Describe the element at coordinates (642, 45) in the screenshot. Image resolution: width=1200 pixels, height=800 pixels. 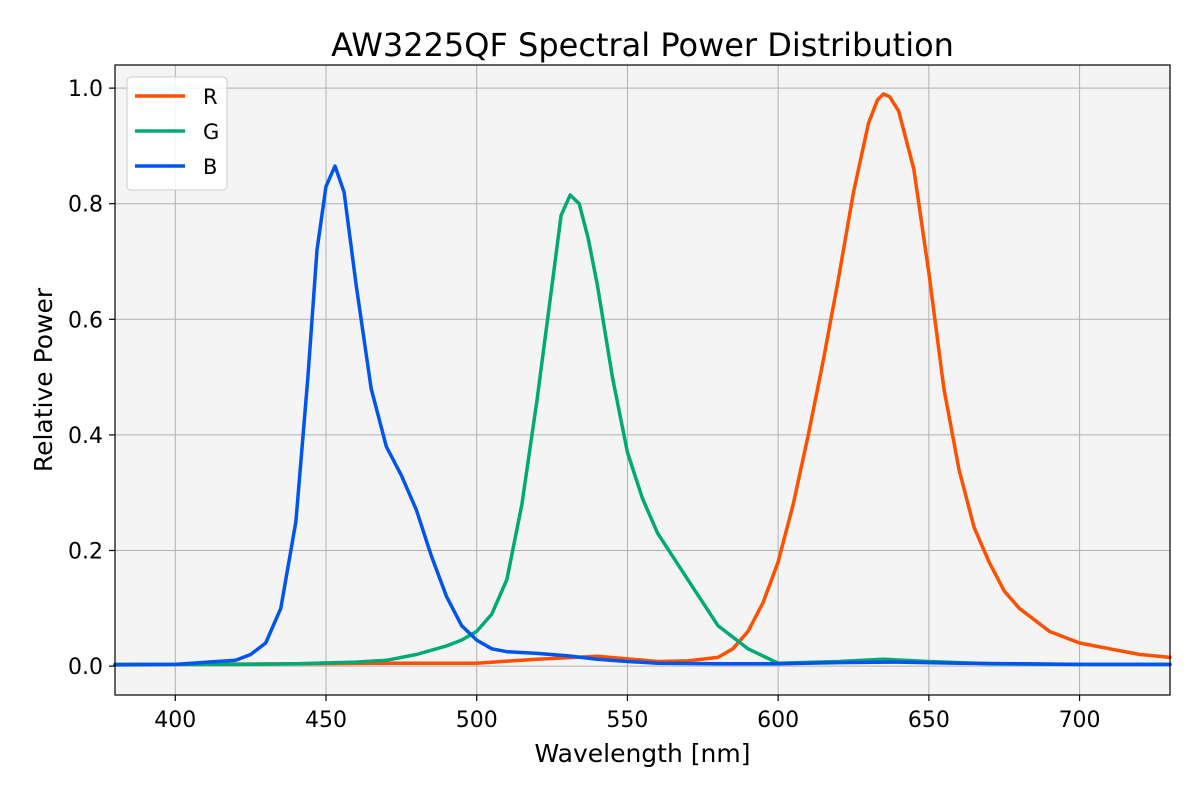
I see `chart-title: AW3225QF Spectral Power Distribution` at that location.